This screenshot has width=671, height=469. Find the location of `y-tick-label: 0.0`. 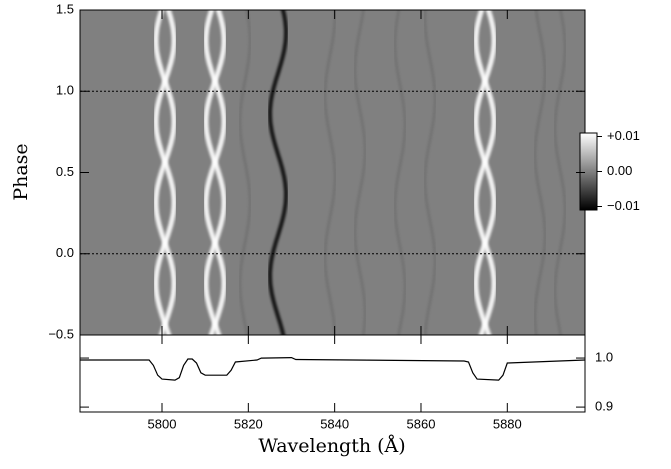

y-tick-label: 0.0 is located at coordinates (65, 252).